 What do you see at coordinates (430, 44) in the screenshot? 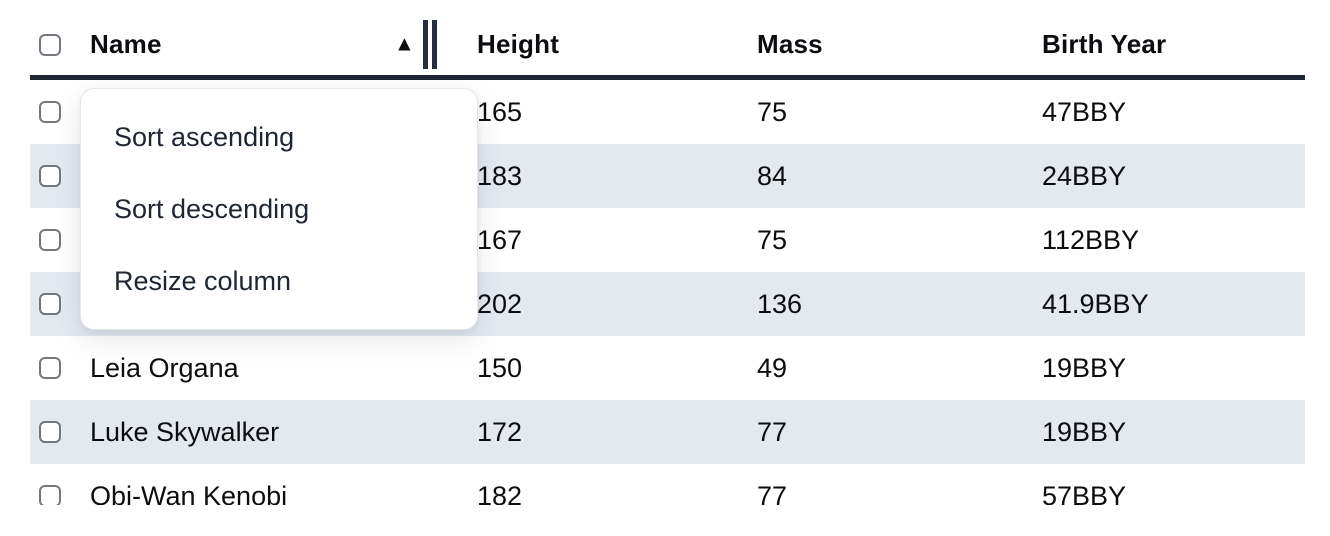
I see `column-resize-handle-icon` at bounding box center [430, 44].